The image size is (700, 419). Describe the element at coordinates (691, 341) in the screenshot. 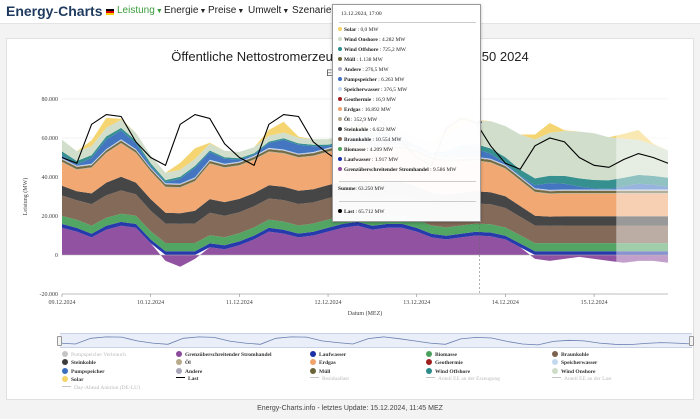

I see `navigator-handle-right` at that location.